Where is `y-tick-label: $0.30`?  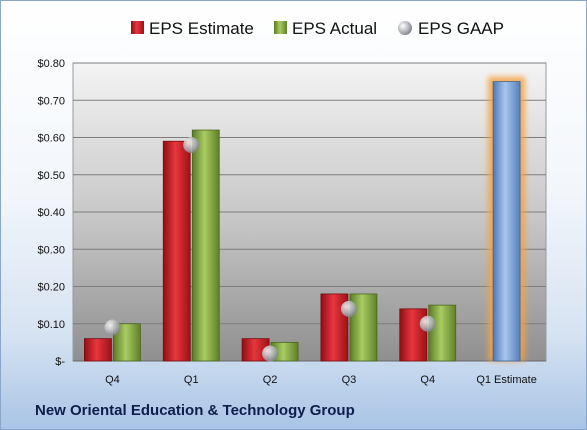
y-tick-label: $0.30 is located at coordinates (51, 250).